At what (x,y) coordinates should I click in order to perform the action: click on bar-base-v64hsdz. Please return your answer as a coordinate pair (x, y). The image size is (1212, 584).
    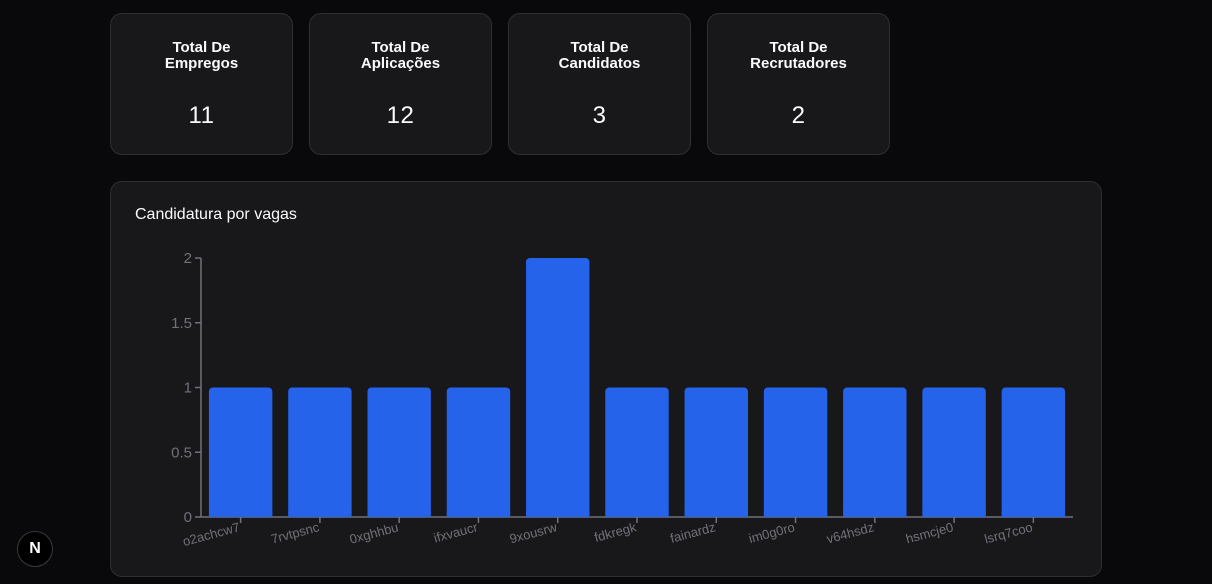
    Looking at the image, I should click on (875, 514).